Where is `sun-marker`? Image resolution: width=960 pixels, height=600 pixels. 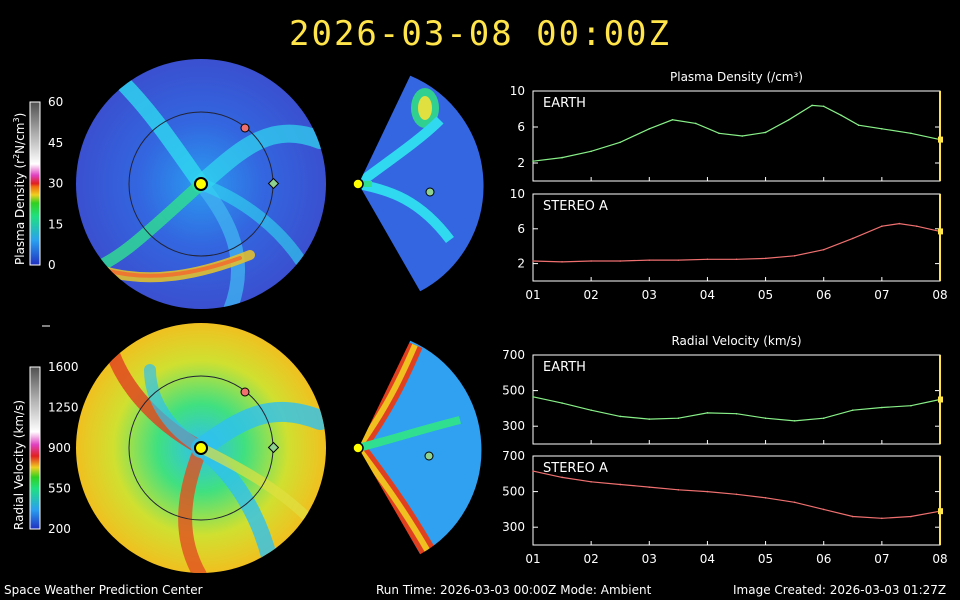 sun-marker is located at coordinates (201, 184).